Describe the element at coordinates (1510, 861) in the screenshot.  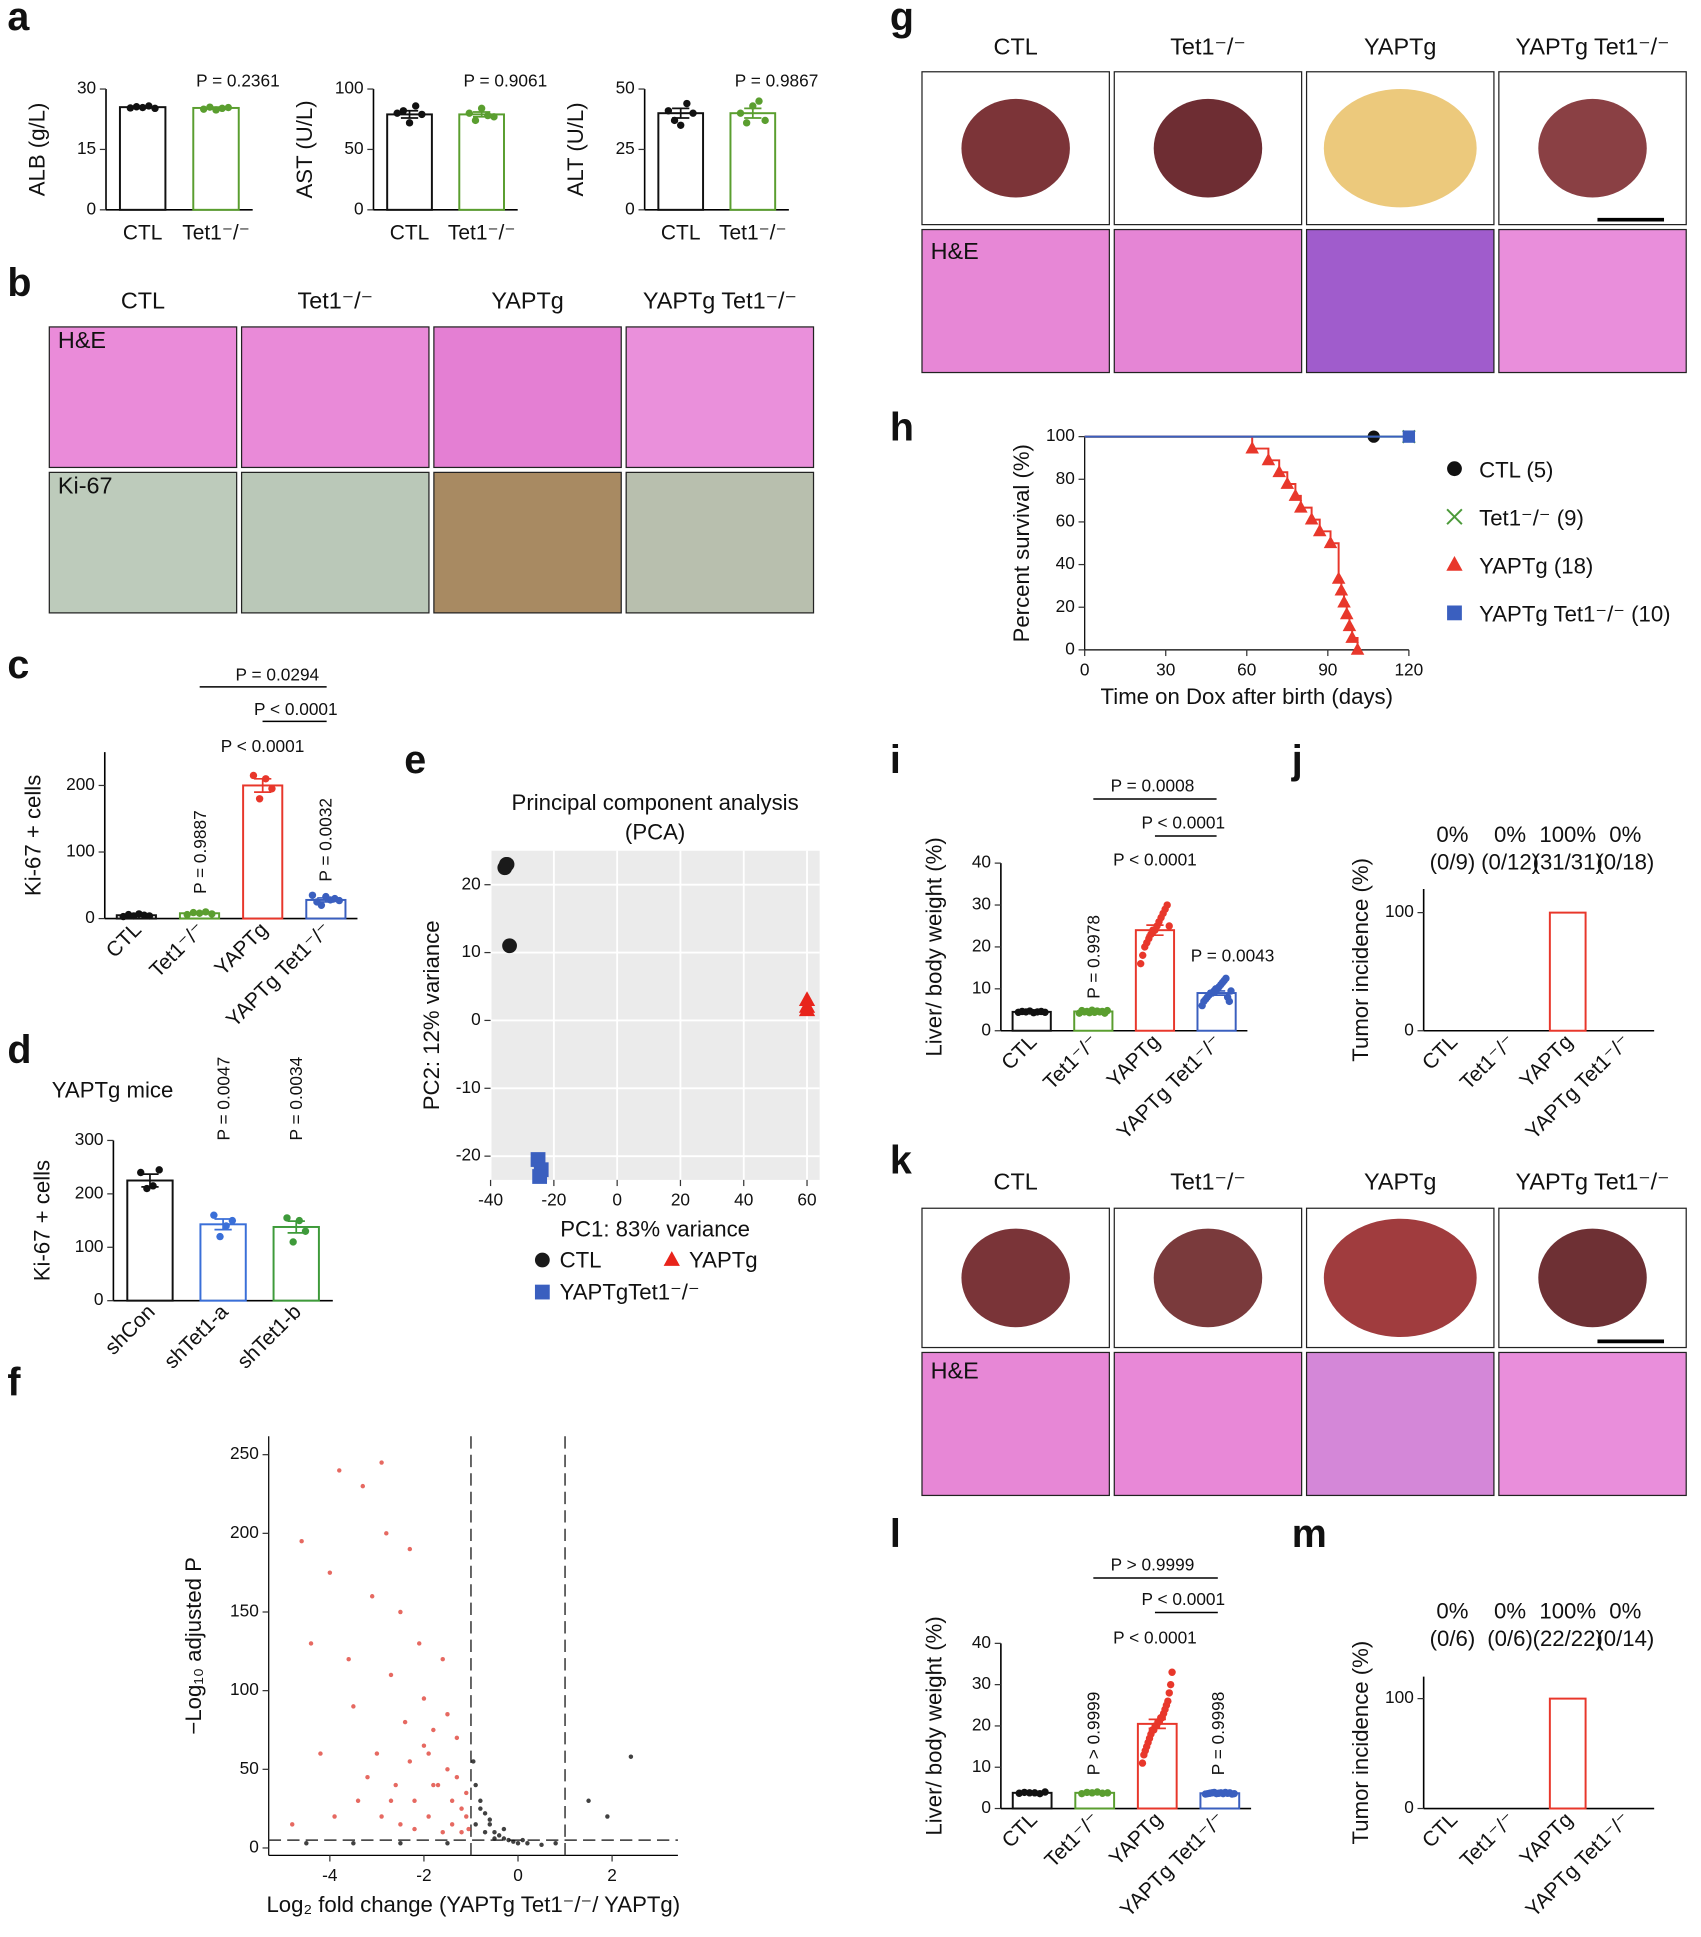
I see `count-label: (0/12)` at that location.